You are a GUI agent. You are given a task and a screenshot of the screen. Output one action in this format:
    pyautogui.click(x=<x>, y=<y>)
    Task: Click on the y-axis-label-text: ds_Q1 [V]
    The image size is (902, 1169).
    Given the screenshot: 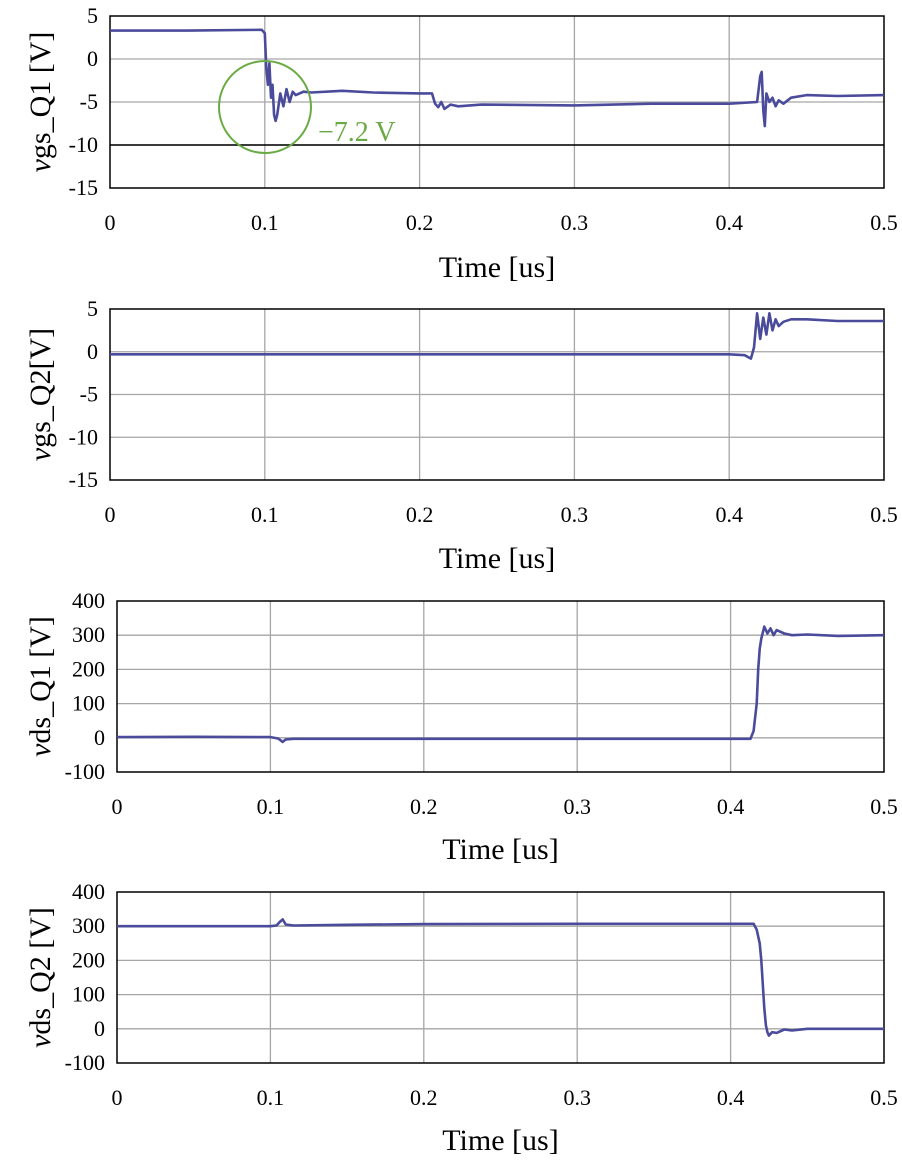 What is the action you would take?
    pyautogui.click(x=40, y=680)
    